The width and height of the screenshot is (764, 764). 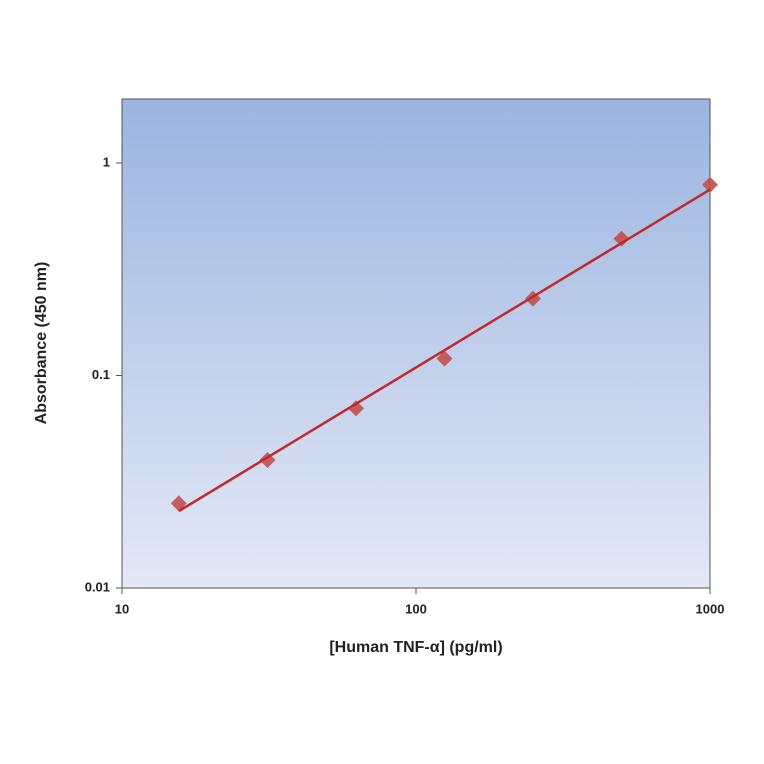 What do you see at coordinates (415, 647) in the screenshot?
I see `x-axis-title: [Human TNF-α] (pg/ml)` at bounding box center [415, 647].